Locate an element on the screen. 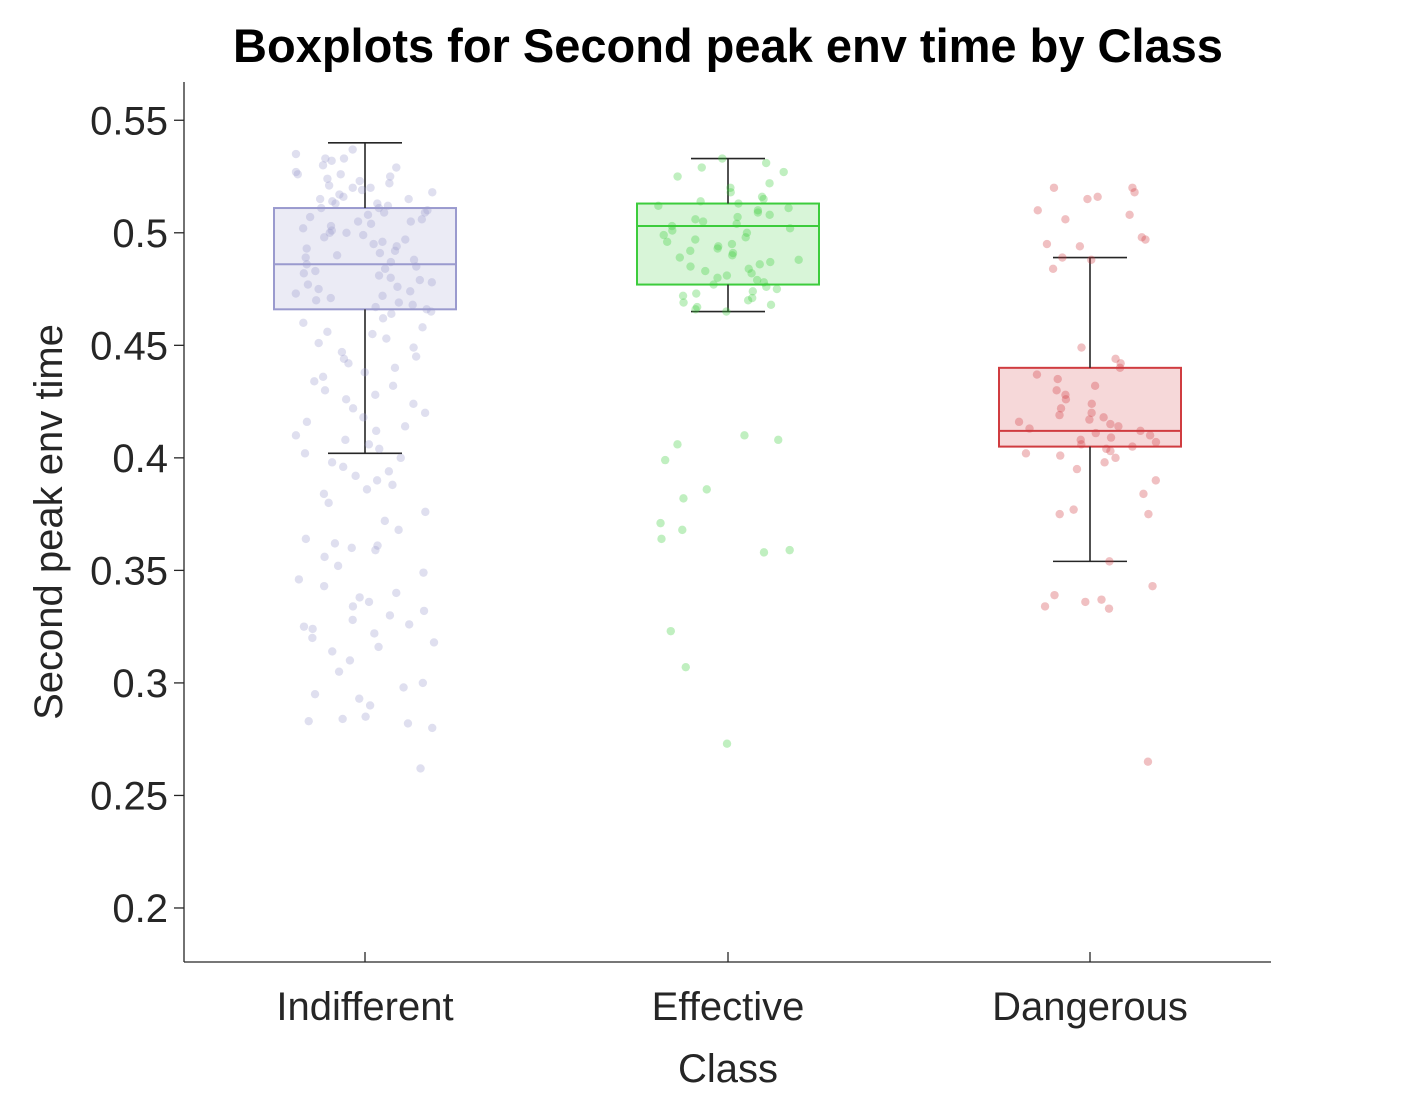  y-tick-label: 0.5 is located at coordinates (140, 234).